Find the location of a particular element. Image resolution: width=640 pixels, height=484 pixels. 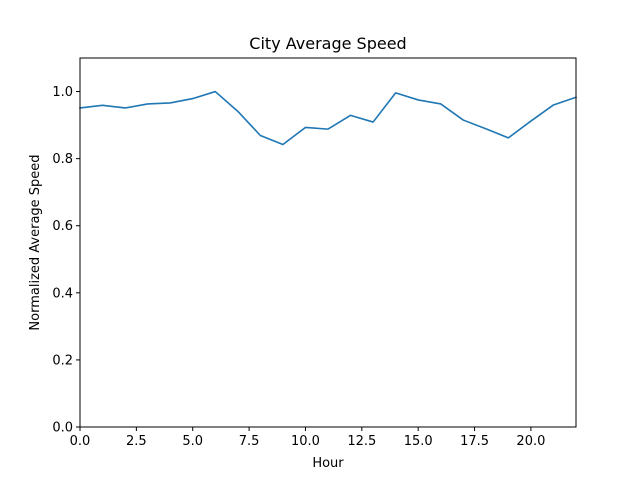

x-axis: 0.0 2.5 5.0 7.5 10.0 12.5 15.0 17.5 20.0 is located at coordinates (307, 438).